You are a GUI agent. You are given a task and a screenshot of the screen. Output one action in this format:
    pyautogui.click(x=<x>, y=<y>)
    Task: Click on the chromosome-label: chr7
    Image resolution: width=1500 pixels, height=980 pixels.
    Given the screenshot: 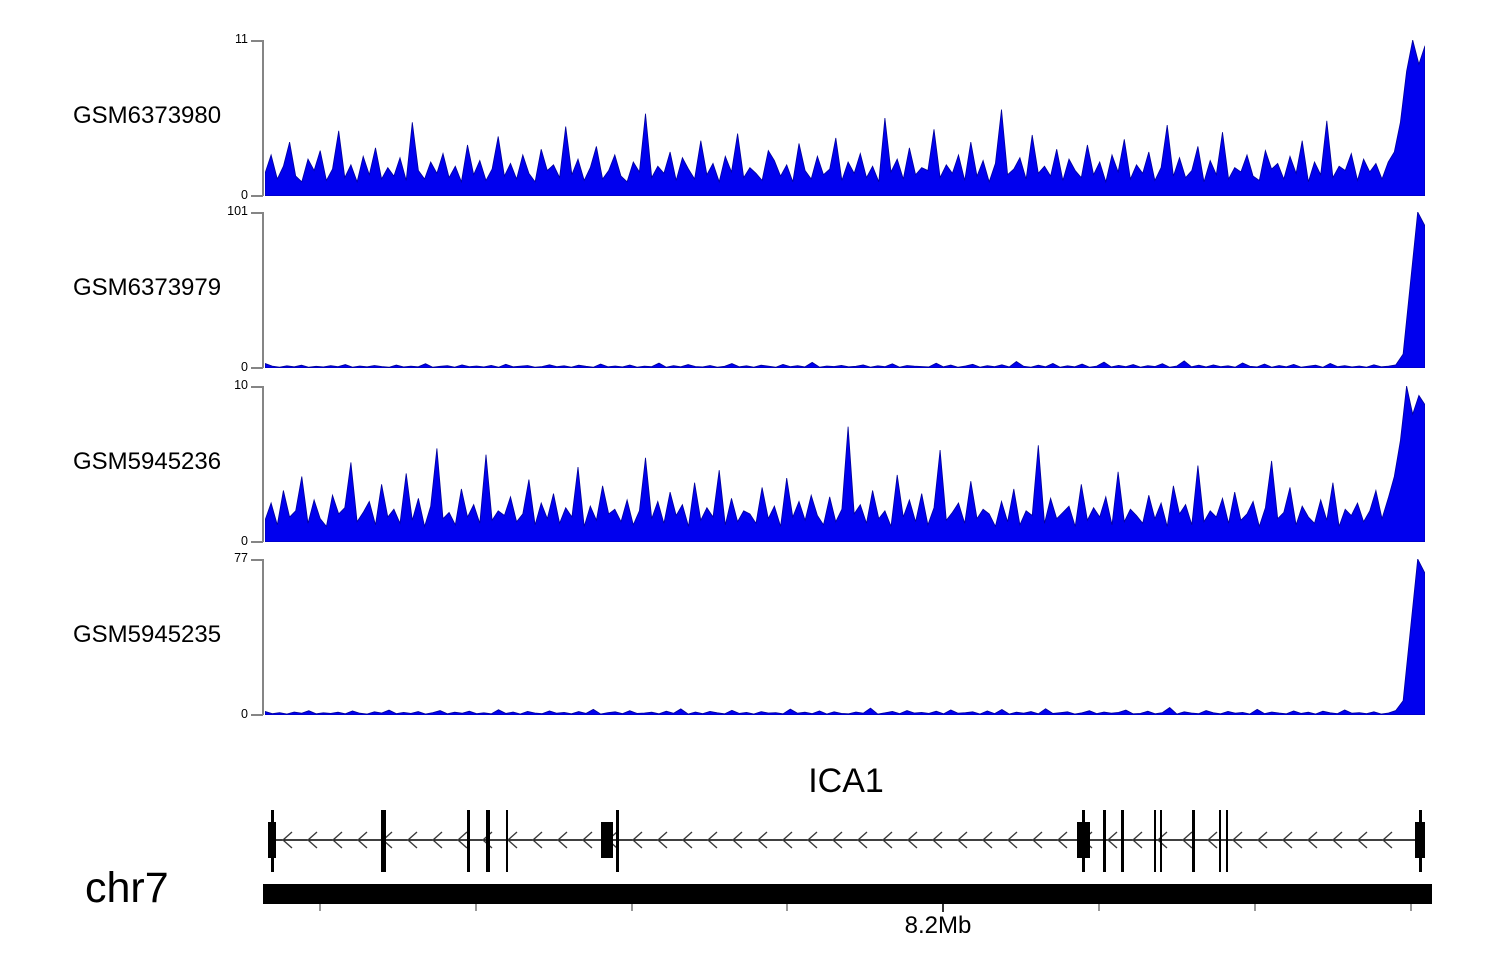 What is the action you would take?
    pyautogui.click(x=127, y=888)
    